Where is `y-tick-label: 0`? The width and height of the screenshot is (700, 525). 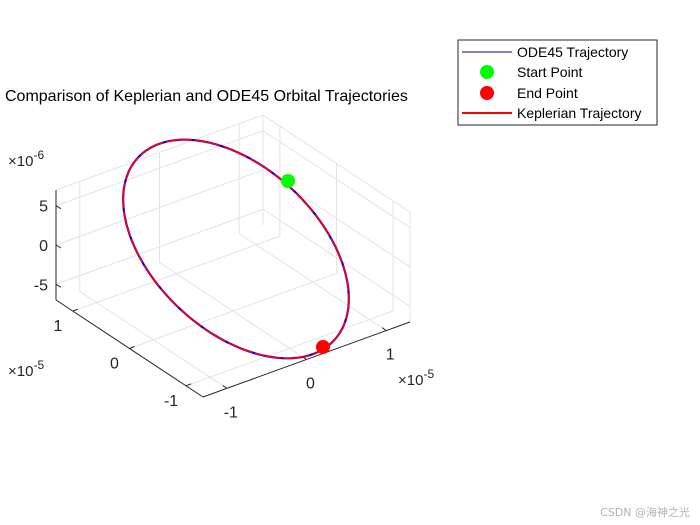
y-tick-label: 0 is located at coordinates (114, 364).